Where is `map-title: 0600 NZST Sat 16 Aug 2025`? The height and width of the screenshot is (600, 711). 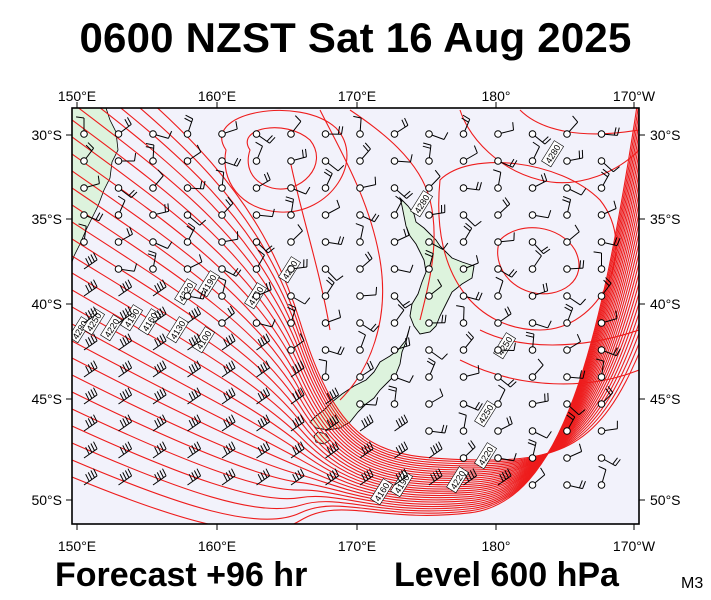
map-title: 0600 NZST Sat 16 Aug 2025 is located at coordinates (355, 37).